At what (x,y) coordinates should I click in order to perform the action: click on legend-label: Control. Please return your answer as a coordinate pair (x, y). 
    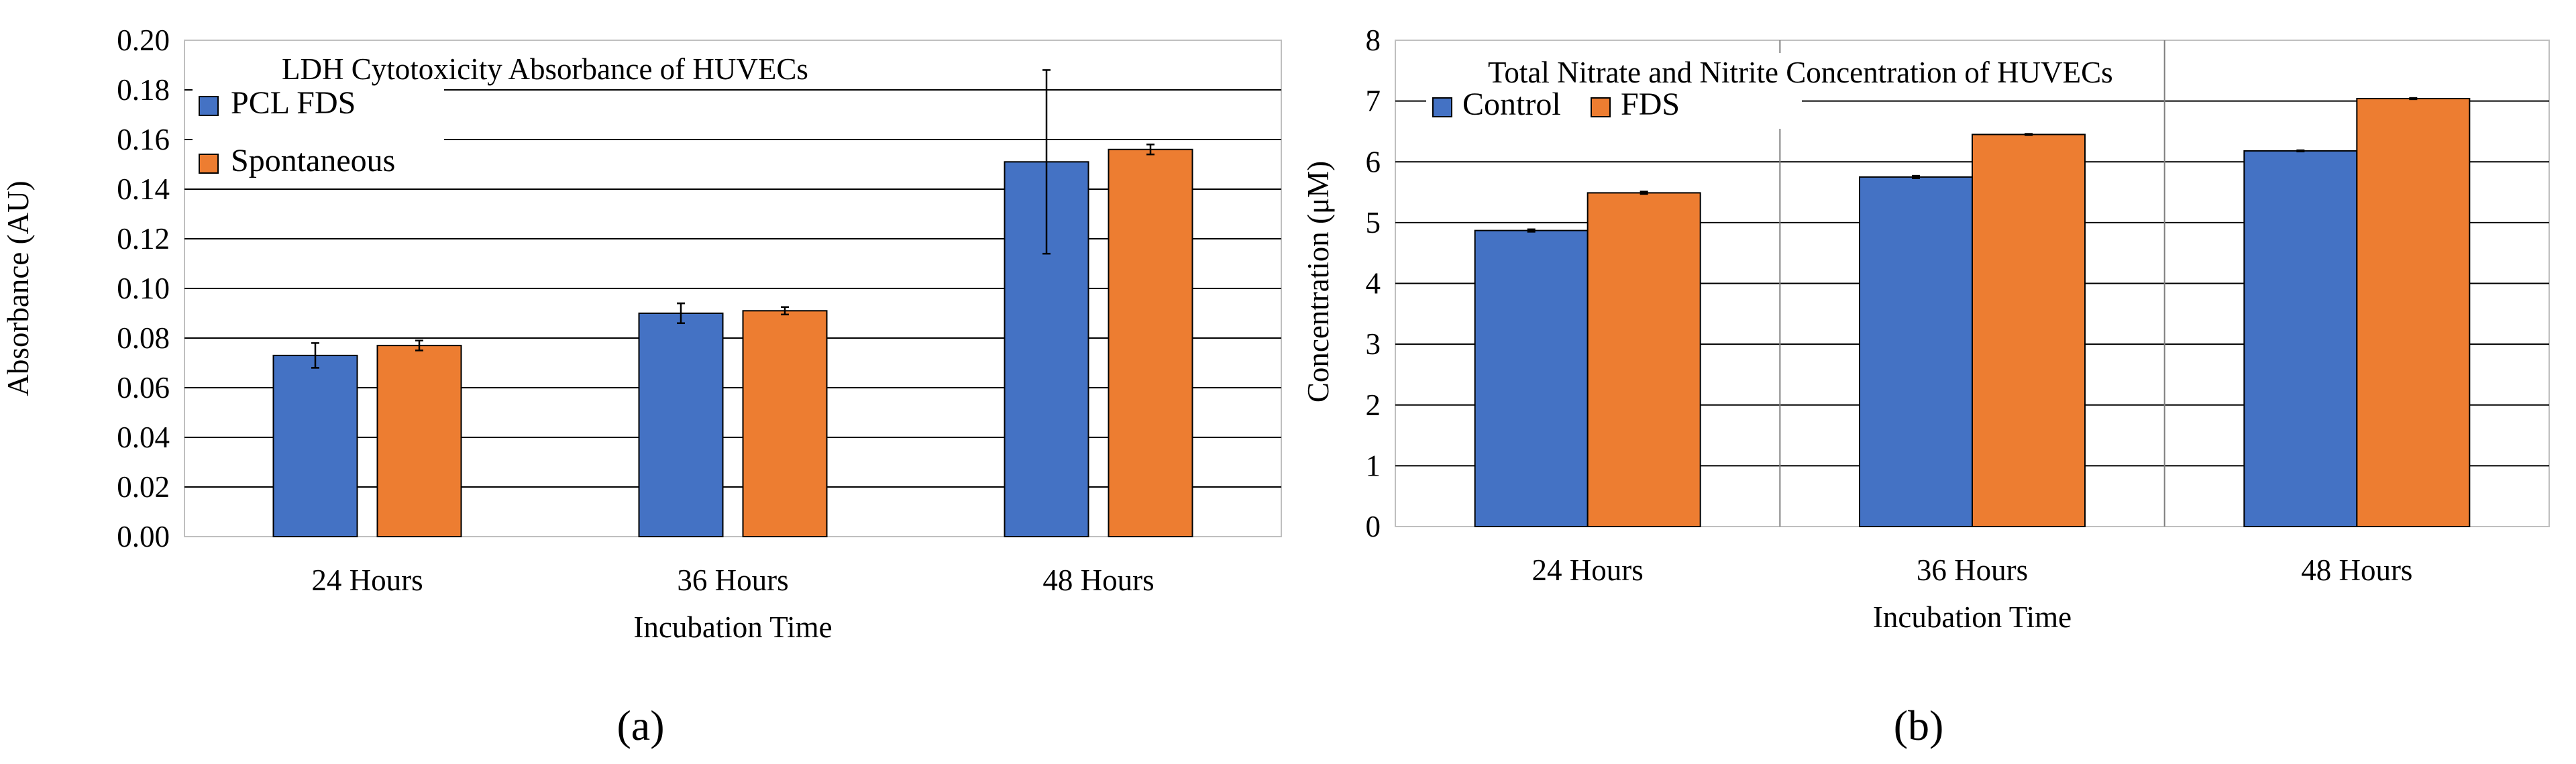
    Looking at the image, I should click on (1511, 104).